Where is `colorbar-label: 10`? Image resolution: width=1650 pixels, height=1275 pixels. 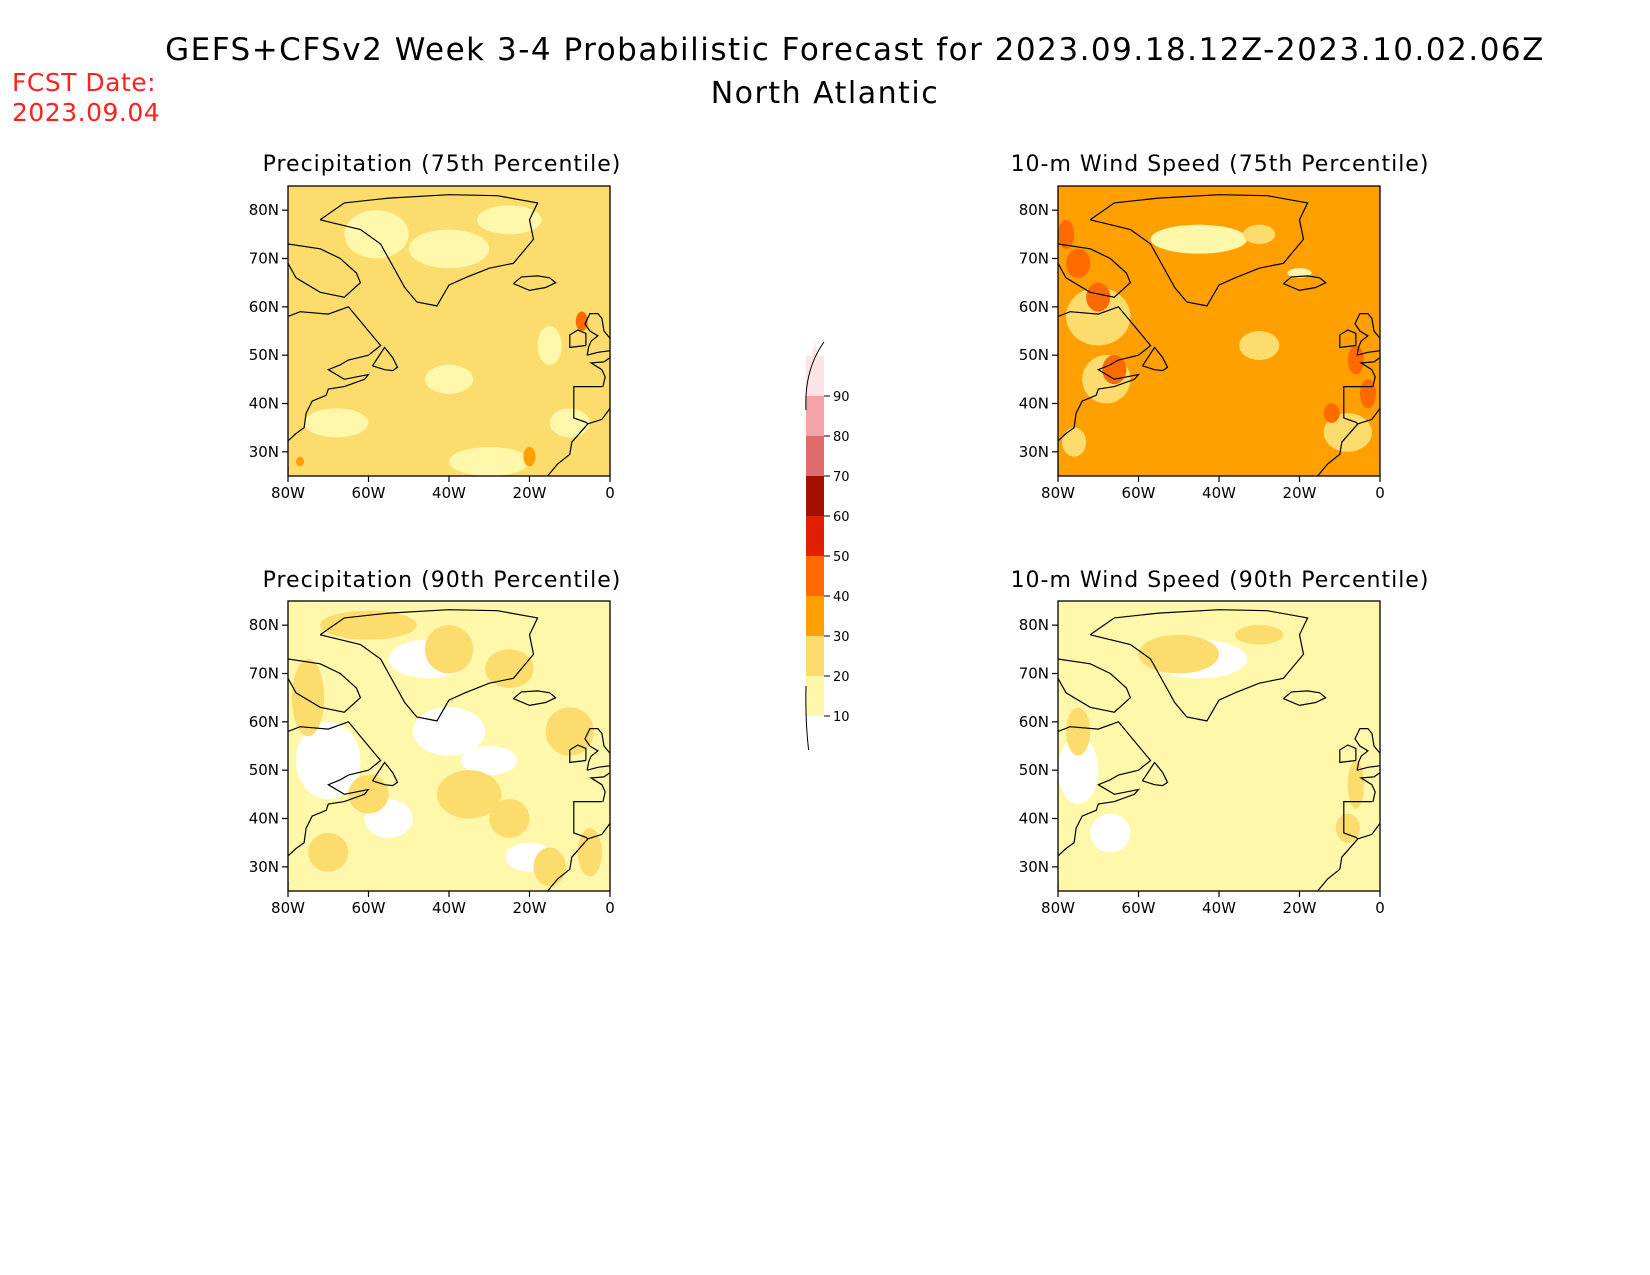 colorbar-label: 10 is located at coordinates (841, 717).